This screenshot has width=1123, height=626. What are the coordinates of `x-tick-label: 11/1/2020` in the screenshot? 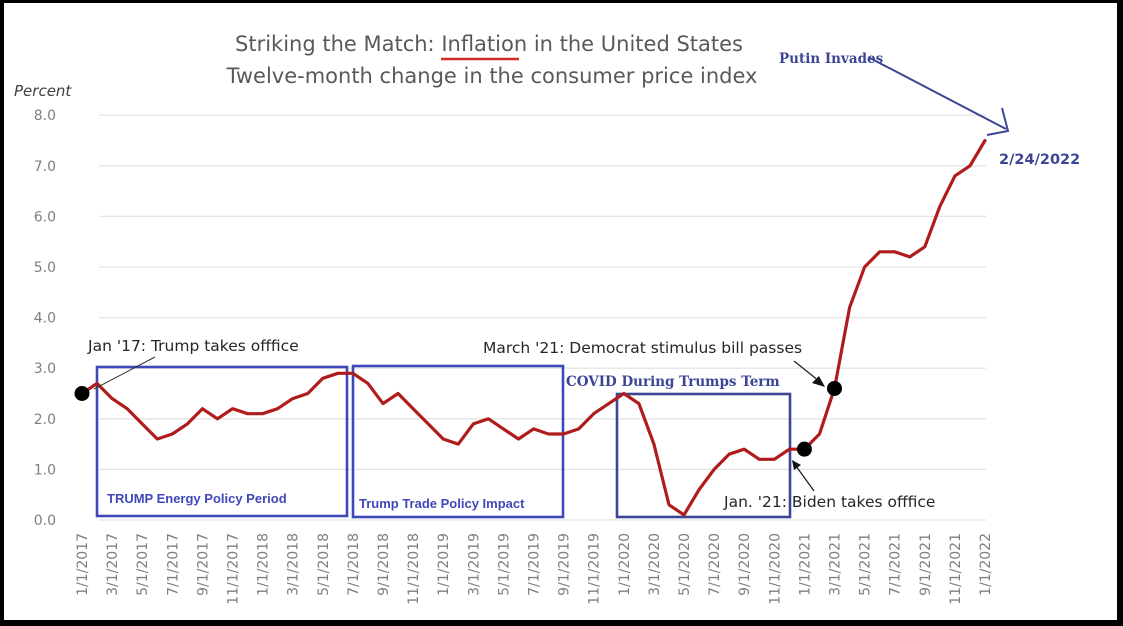 It's located at (775, 569).